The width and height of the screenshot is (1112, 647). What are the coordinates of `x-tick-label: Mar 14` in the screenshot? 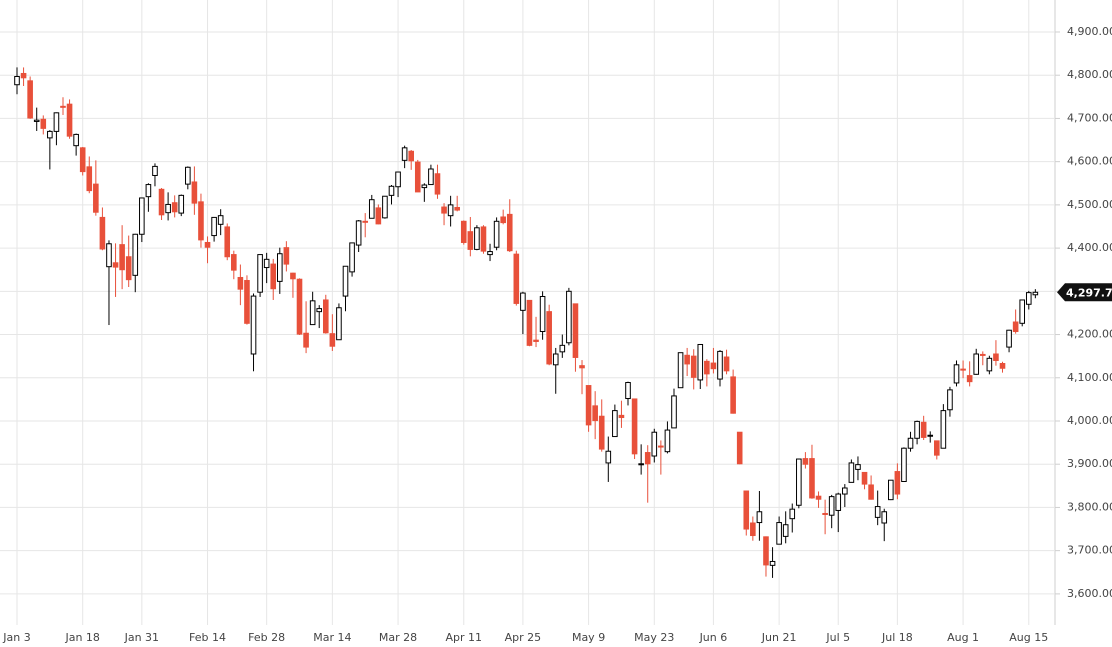 It's located at (332, 637).